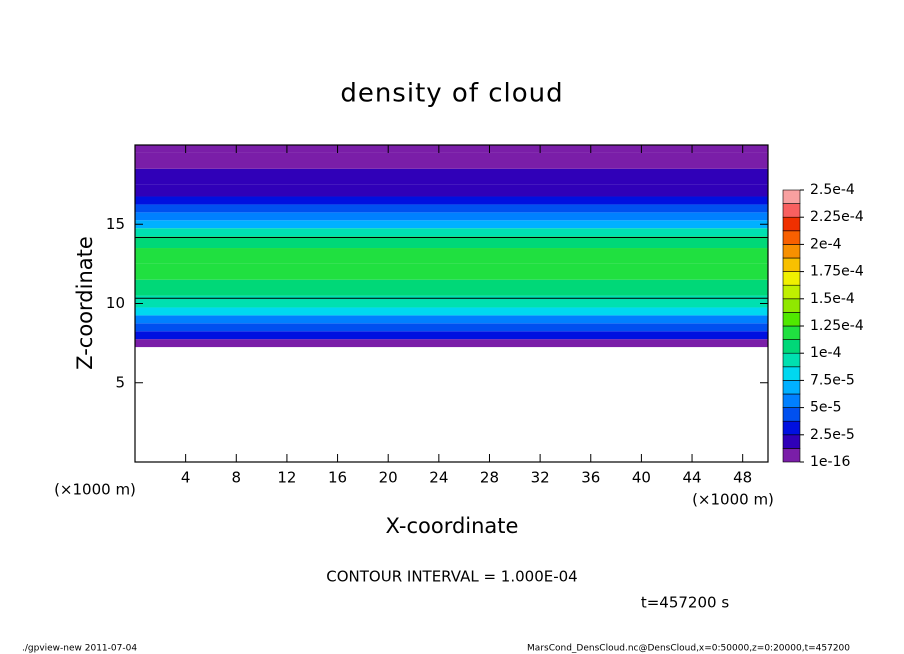  Describe the element at coordinates (826, 244) in the screenshot. I see `colorbar-label: 2e-4` at that location.